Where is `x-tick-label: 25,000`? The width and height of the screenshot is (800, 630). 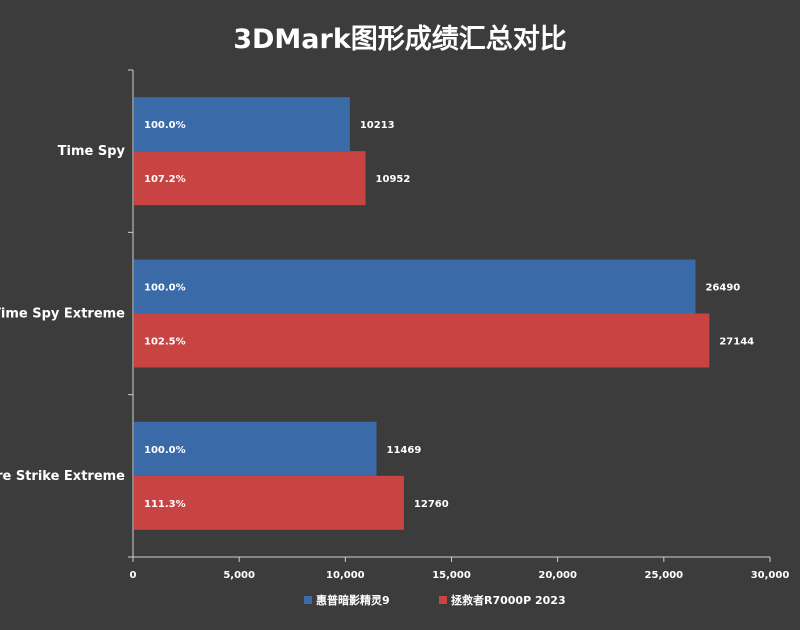
x-tick-label: 25,000 is located at coordinates (664, 575).